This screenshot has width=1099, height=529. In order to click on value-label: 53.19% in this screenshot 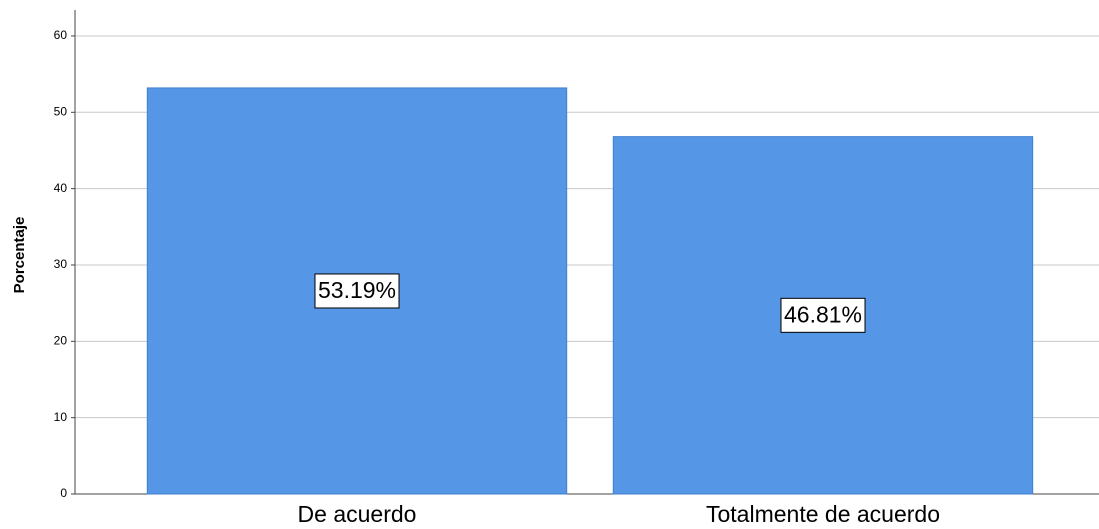, I will do `click(357, 290)`.